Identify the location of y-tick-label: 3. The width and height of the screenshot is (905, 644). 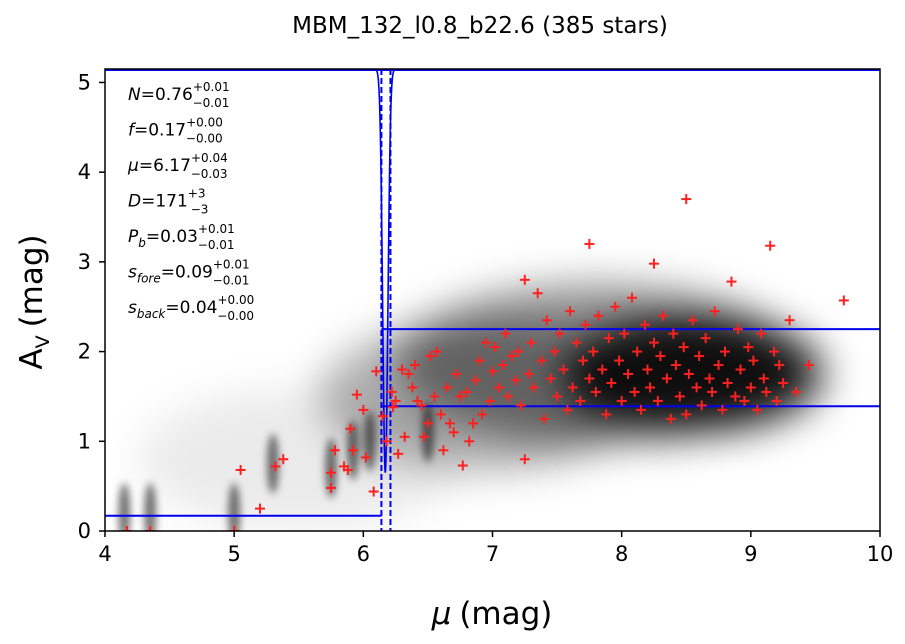
(84, 262).